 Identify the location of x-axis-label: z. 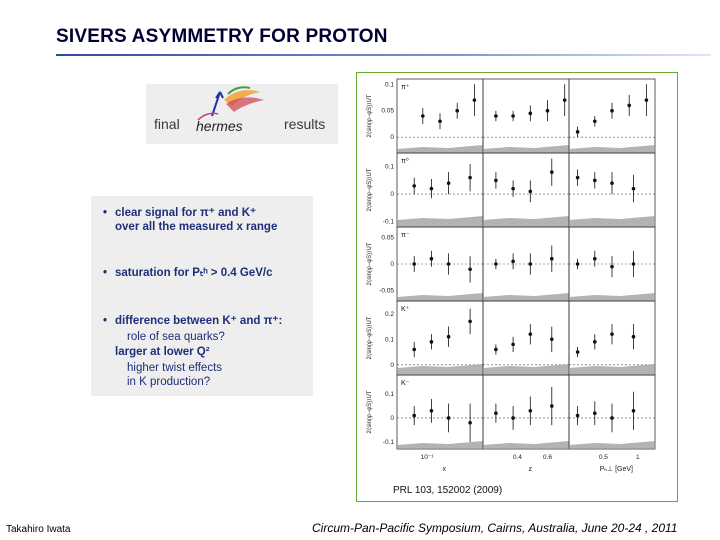
(531, 469).